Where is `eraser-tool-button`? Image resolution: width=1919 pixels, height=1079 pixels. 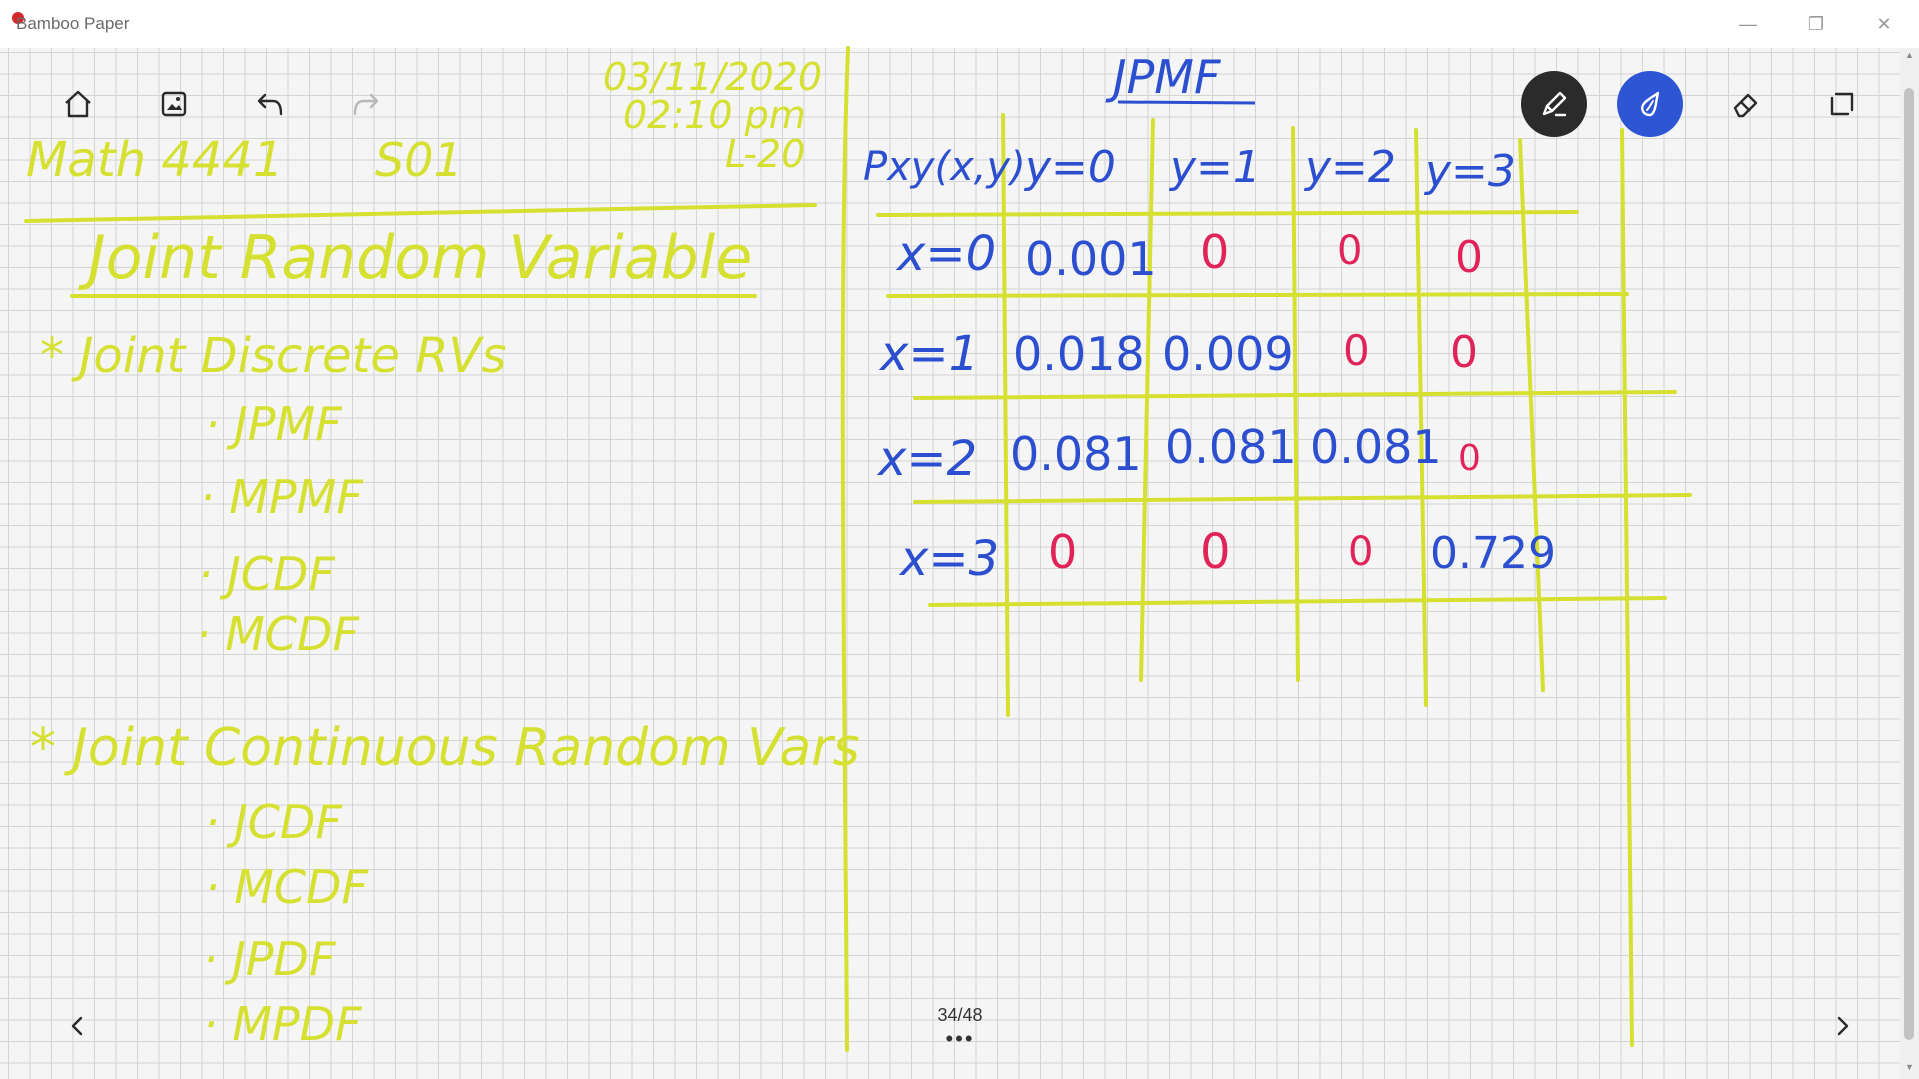
eraser-tool-button is located at coordinates (1746, 104).